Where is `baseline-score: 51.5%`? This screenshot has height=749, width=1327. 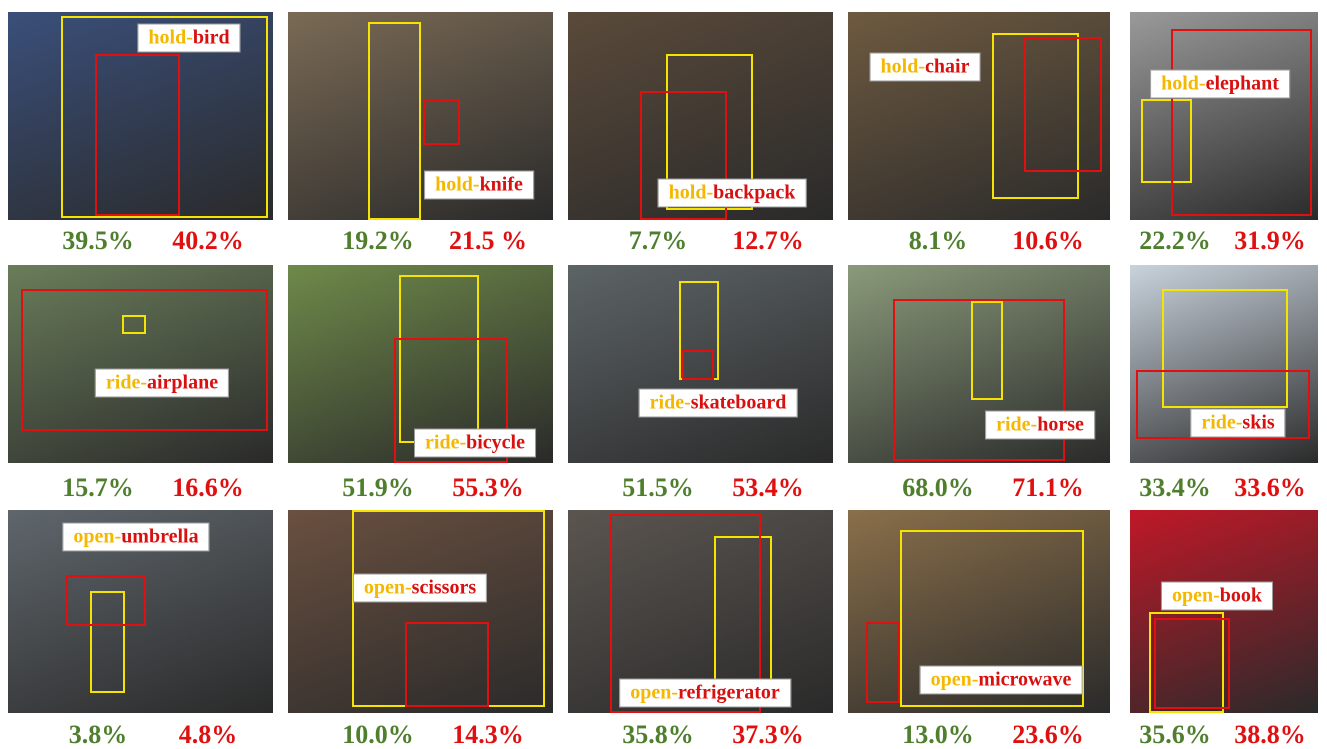 baseline-score: 51.5% is located at coordinates (658, 487).